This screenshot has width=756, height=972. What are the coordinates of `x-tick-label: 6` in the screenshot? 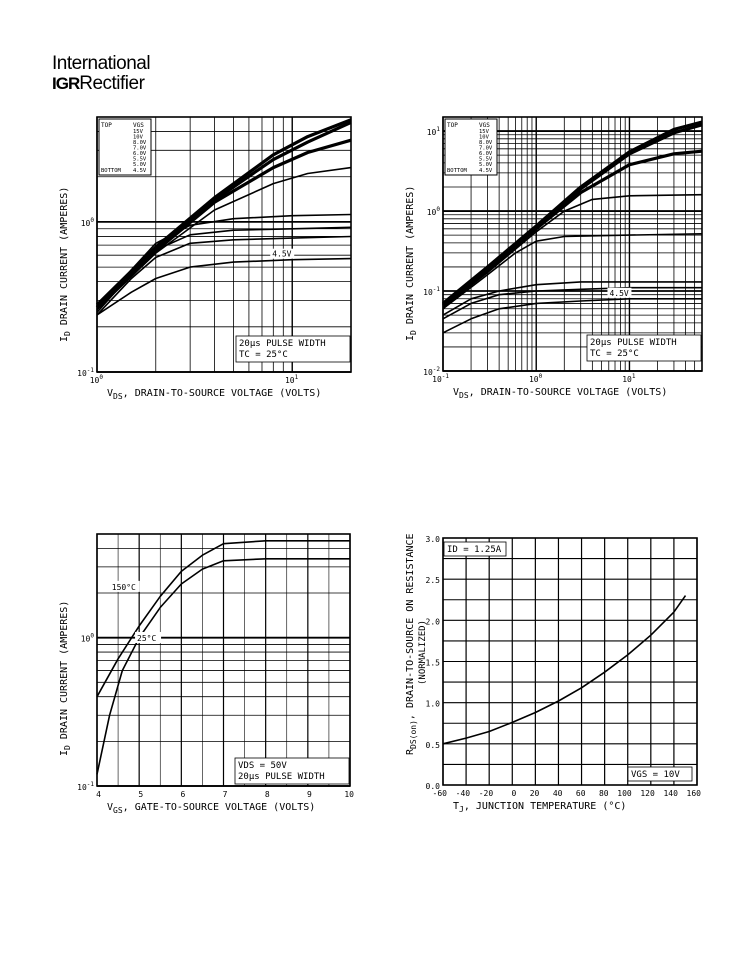 It's located at (183, 794).